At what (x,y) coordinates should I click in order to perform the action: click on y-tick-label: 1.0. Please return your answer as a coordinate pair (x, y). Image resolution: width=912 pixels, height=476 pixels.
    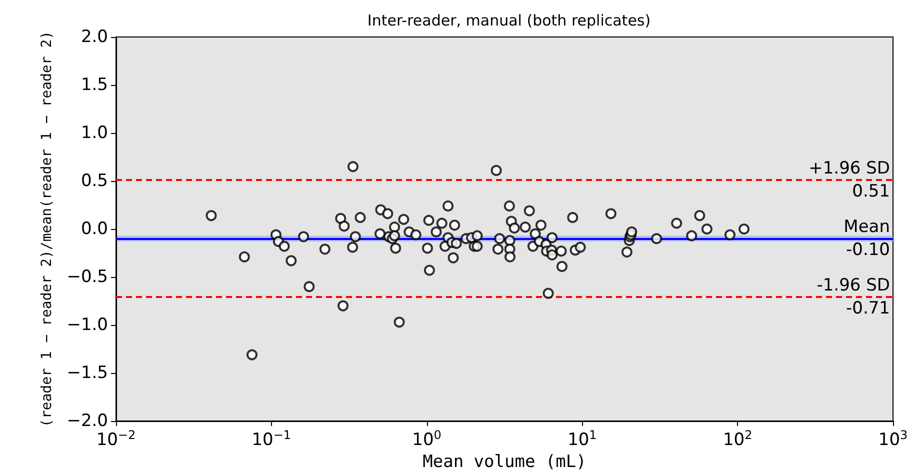
    Looking at the image, I should click on (94, 133).